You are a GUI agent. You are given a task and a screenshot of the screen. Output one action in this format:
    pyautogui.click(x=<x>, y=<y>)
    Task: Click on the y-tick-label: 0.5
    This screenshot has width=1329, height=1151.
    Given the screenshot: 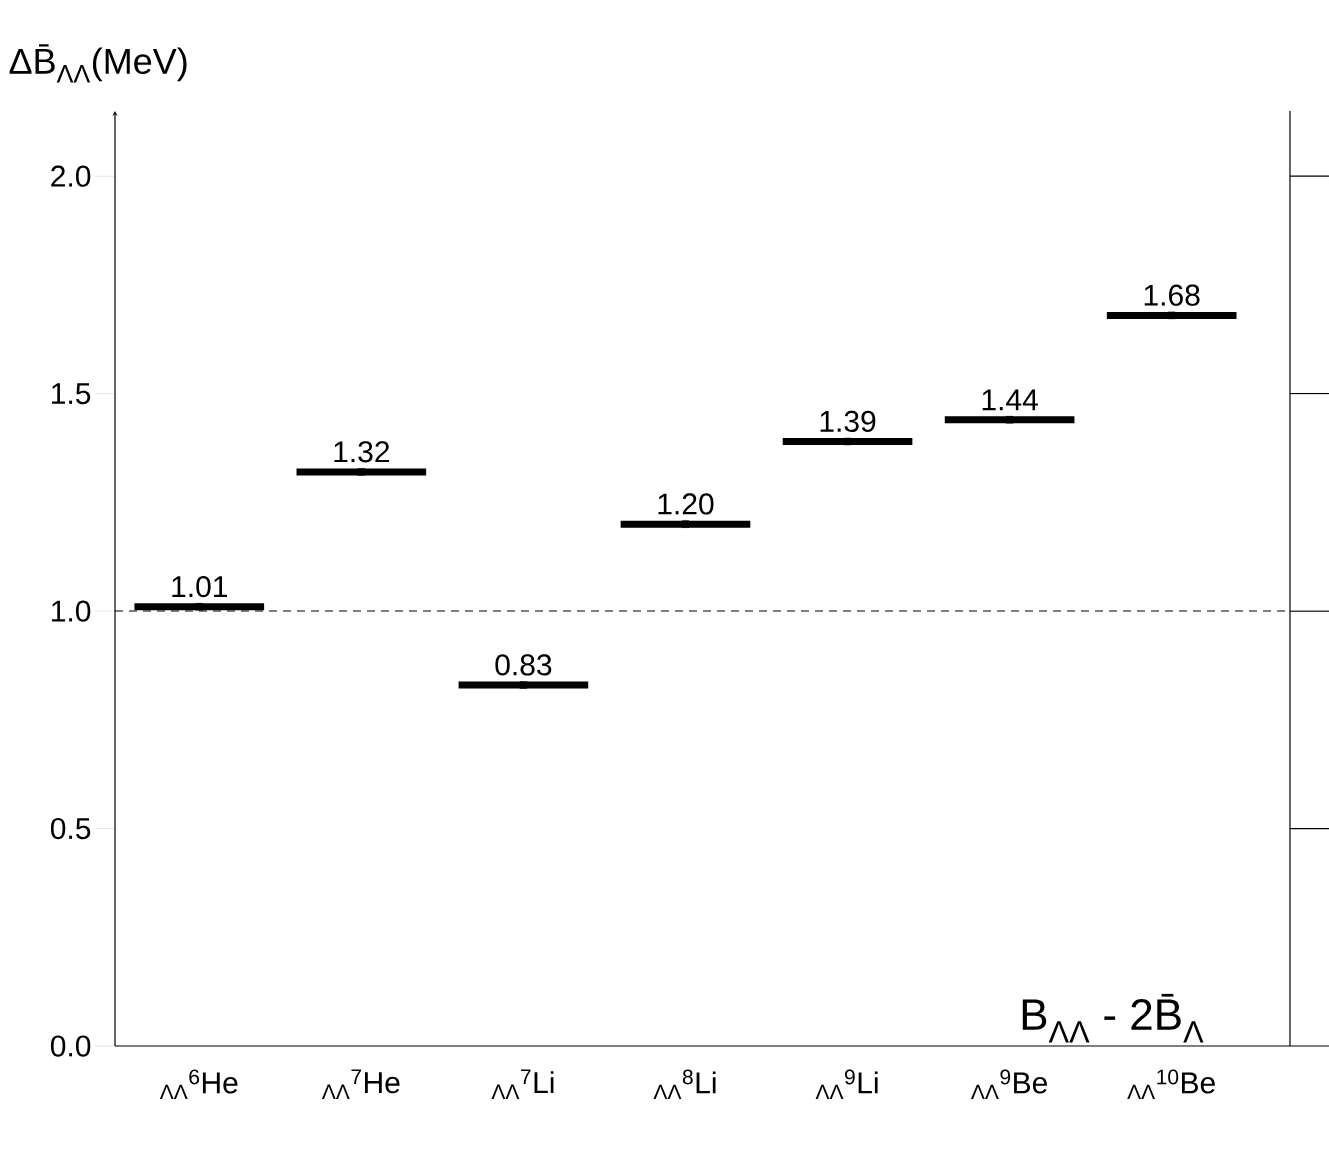 What is the action you would take?
    pyautogui.click(x=70, y=828)
    